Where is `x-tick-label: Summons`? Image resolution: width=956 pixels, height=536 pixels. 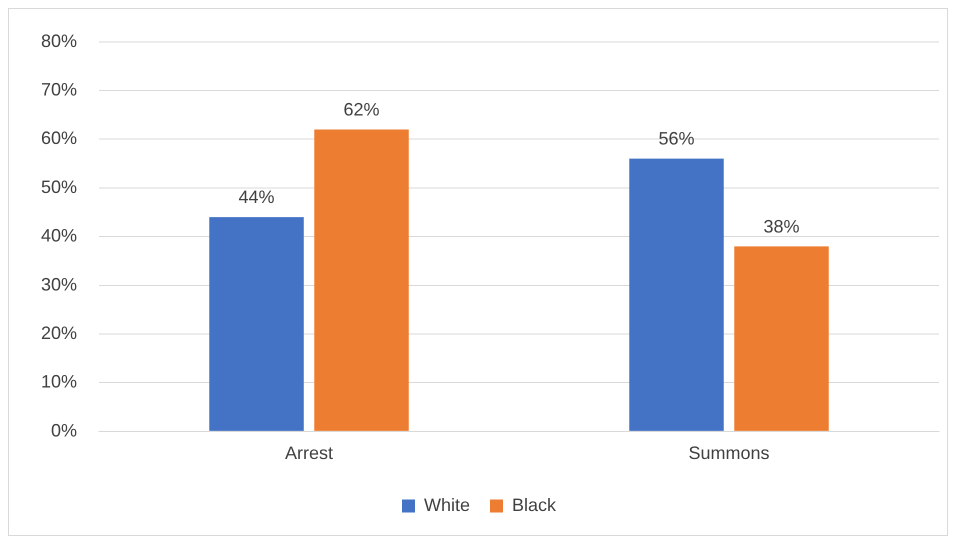 x-tick-label: Summons is located at coordinates (729, 453).